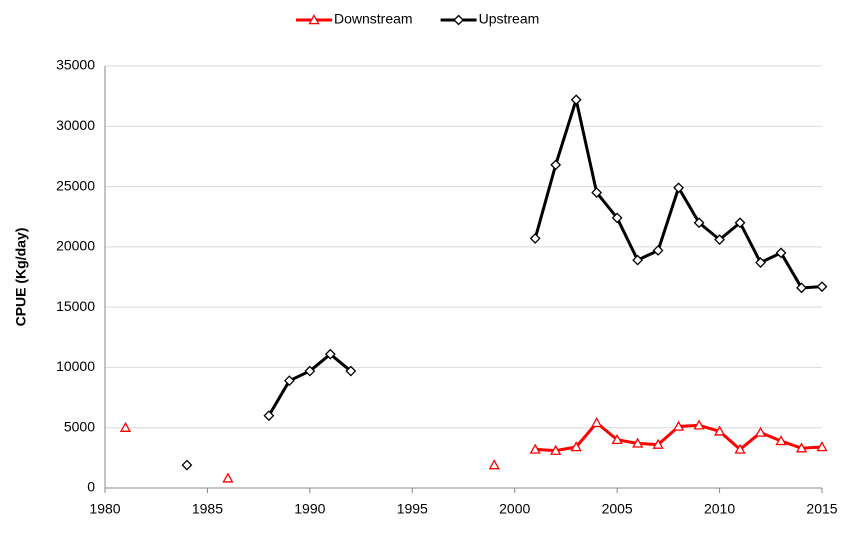 The width and height of the screenshot is (856, 534). Describe the element at coordinates (309, 509) in the screenshot. I see `x-tick-label: 1990` at that location.